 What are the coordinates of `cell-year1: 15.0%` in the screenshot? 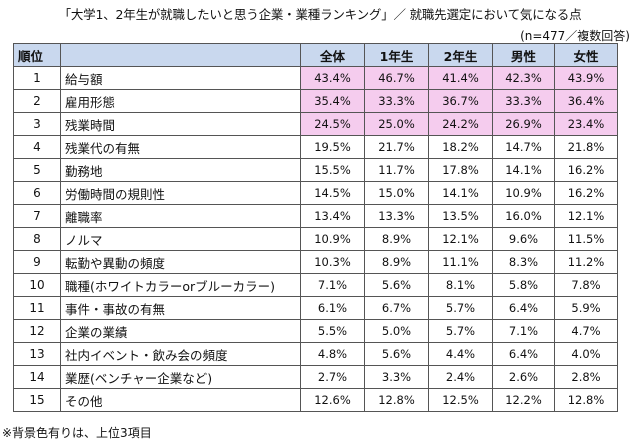 It's located at (396, 193).